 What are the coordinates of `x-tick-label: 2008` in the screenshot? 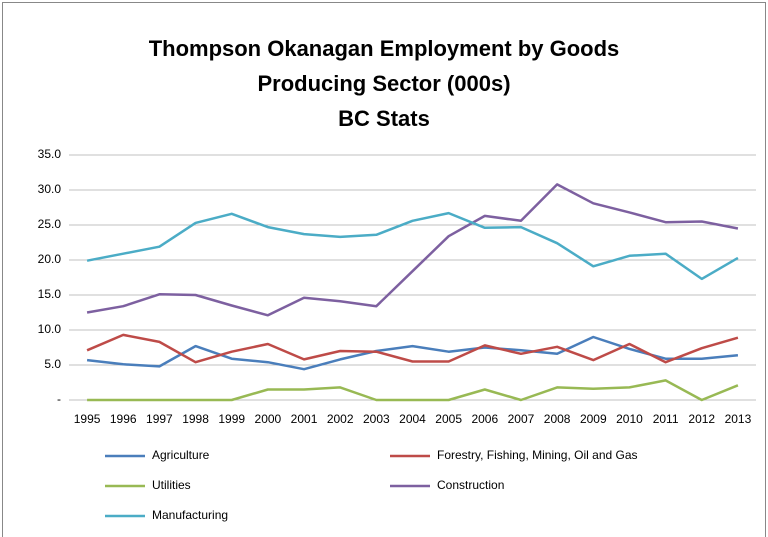 It's located at (557, 419).